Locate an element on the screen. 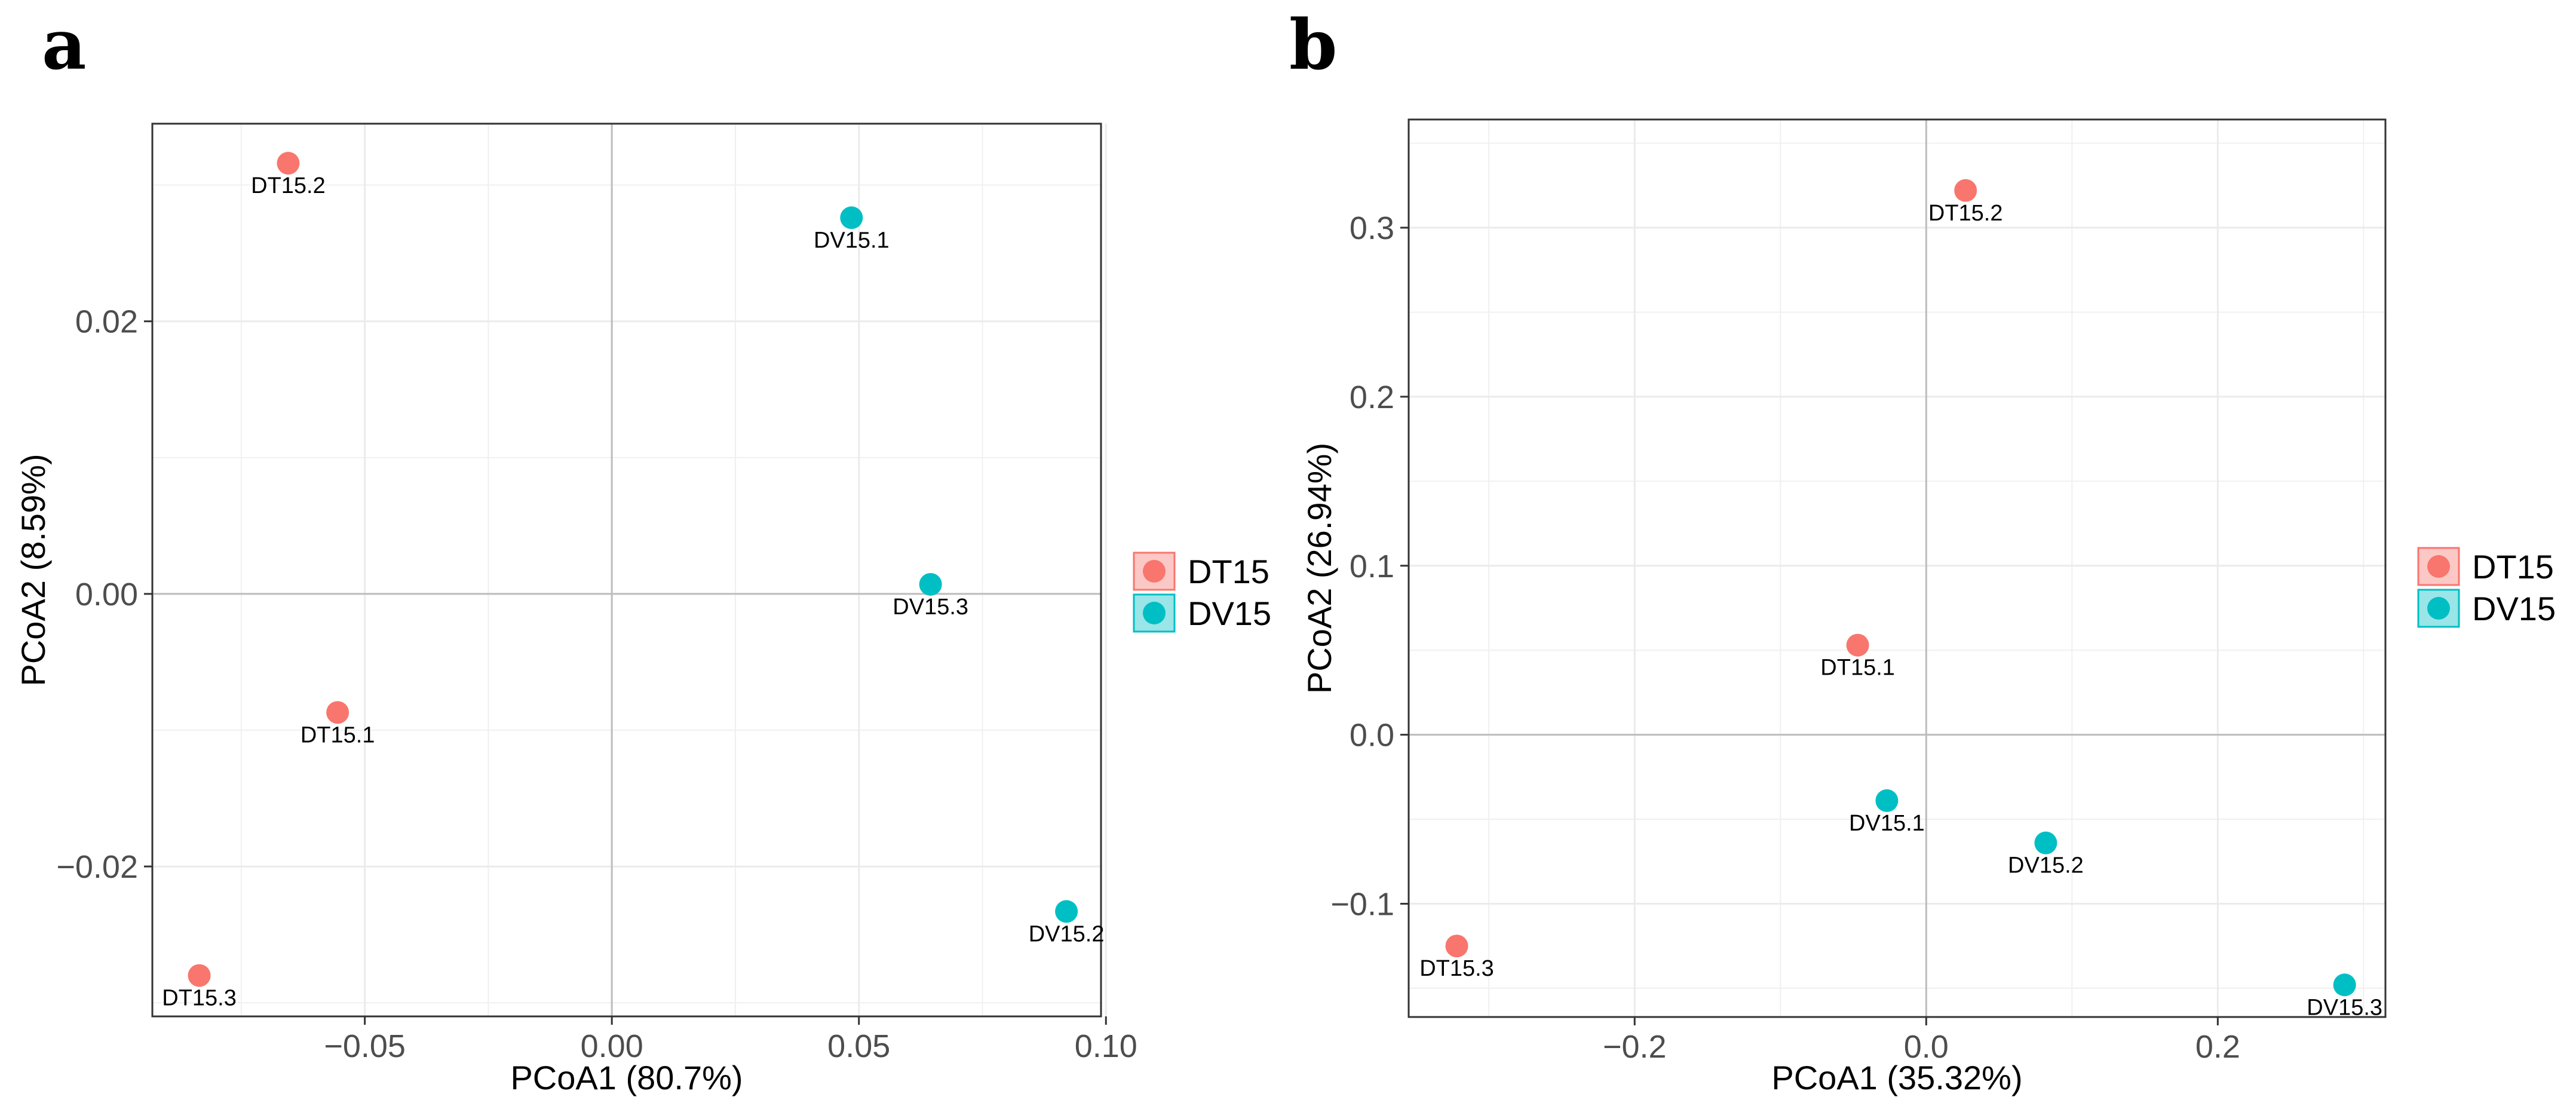  x-tick-label: 0.0 is located at coordinates (1927, 1047).